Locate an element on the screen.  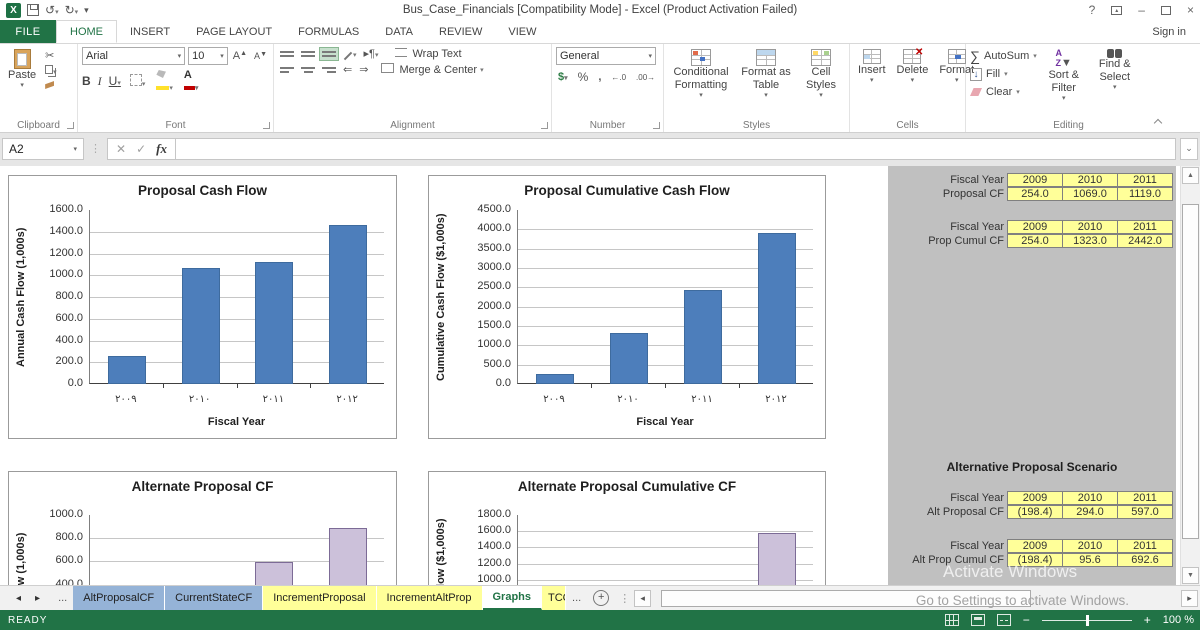
italic-button: I is located at coordinates (99, 80).